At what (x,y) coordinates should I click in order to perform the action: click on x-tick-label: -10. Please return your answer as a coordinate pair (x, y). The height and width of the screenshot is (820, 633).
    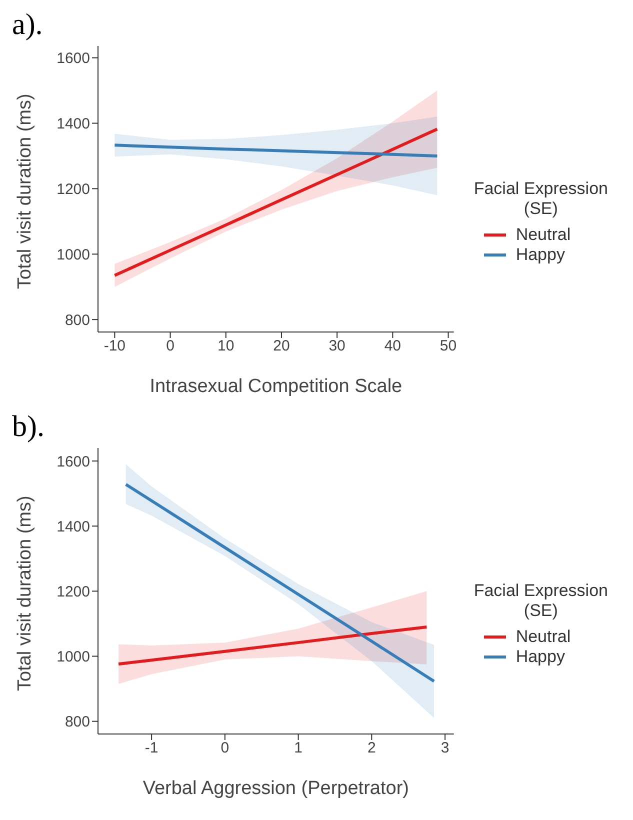
    Looking at the image, I should click on (115, 346).